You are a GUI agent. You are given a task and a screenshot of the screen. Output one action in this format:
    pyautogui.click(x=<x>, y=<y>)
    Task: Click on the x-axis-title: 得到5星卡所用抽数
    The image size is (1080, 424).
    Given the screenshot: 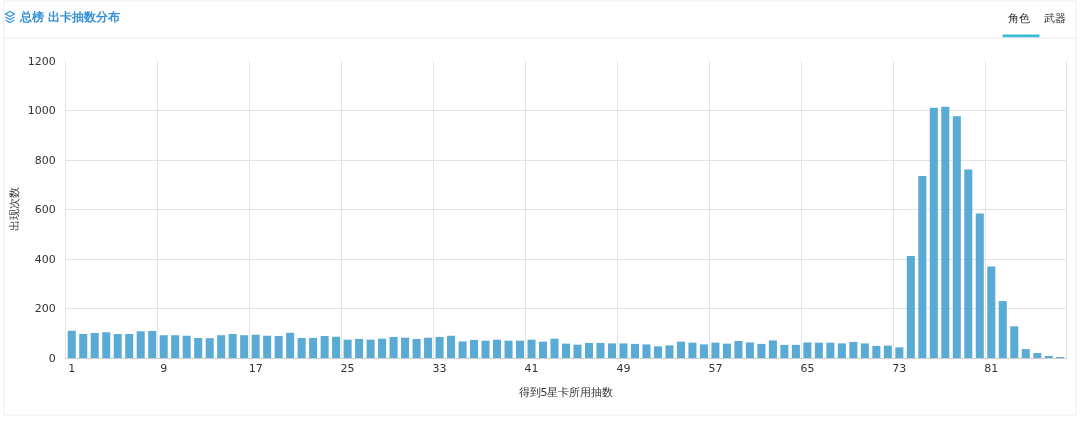 What is the action you would take?
    pyautogui.click(x=566, y=393)
    